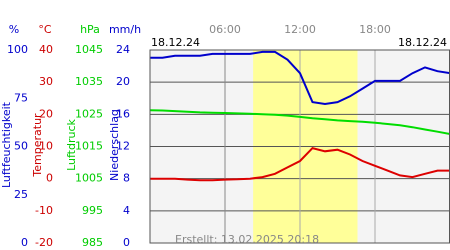 The width and height of the screenshot is (450, 250). I want to click on axis-unit: hPa, so click(90, 29).